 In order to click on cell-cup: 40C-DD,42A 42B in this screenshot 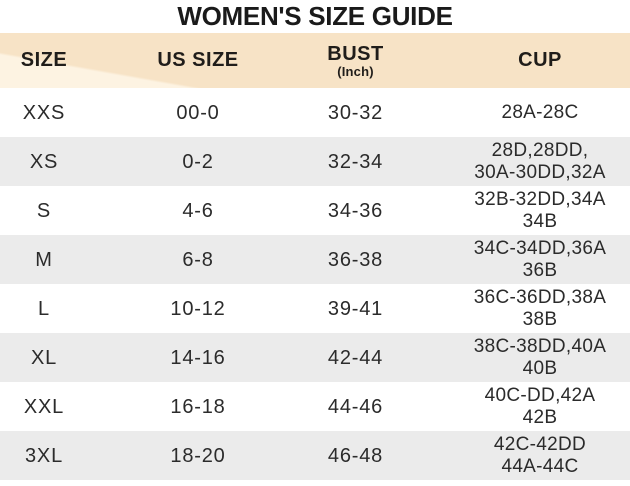, I will do `click(516, 406)`.